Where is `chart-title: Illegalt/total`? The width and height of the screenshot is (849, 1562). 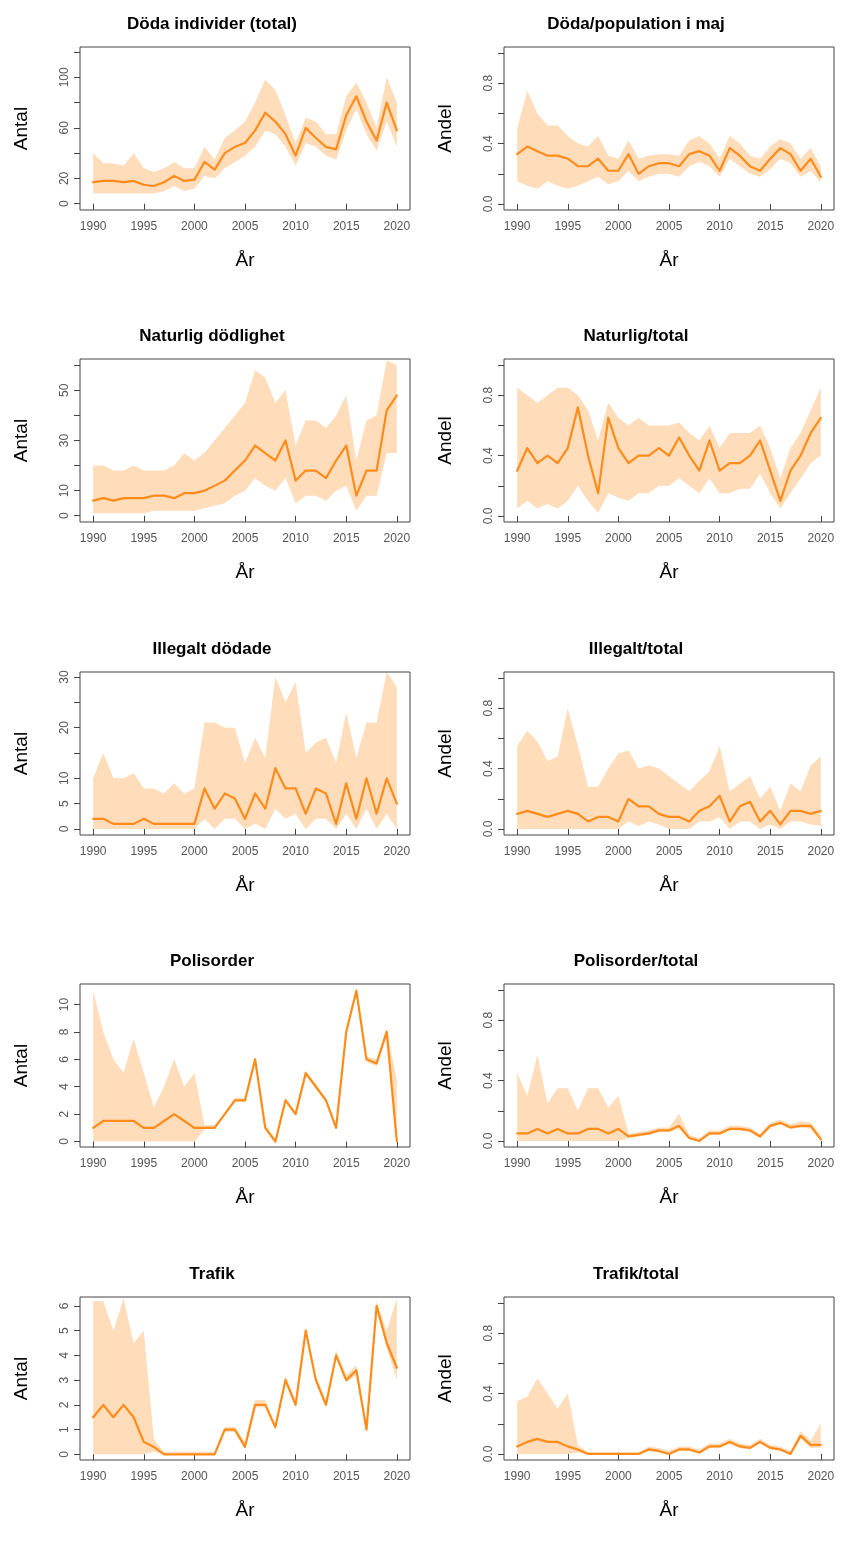 chart-title: Illegalt/total is located at coordinates (636, 648).